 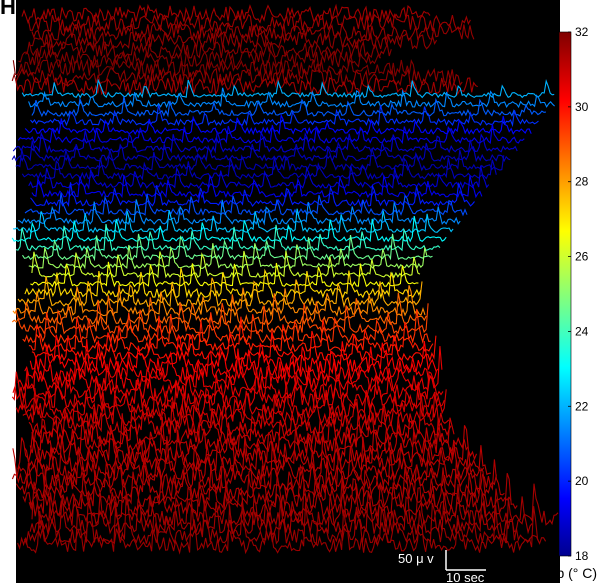 What do you see at coordinates (582, 32) in the screenshot?
I see `colorbar-tick-label: 32` at bounding box center [582, 32].